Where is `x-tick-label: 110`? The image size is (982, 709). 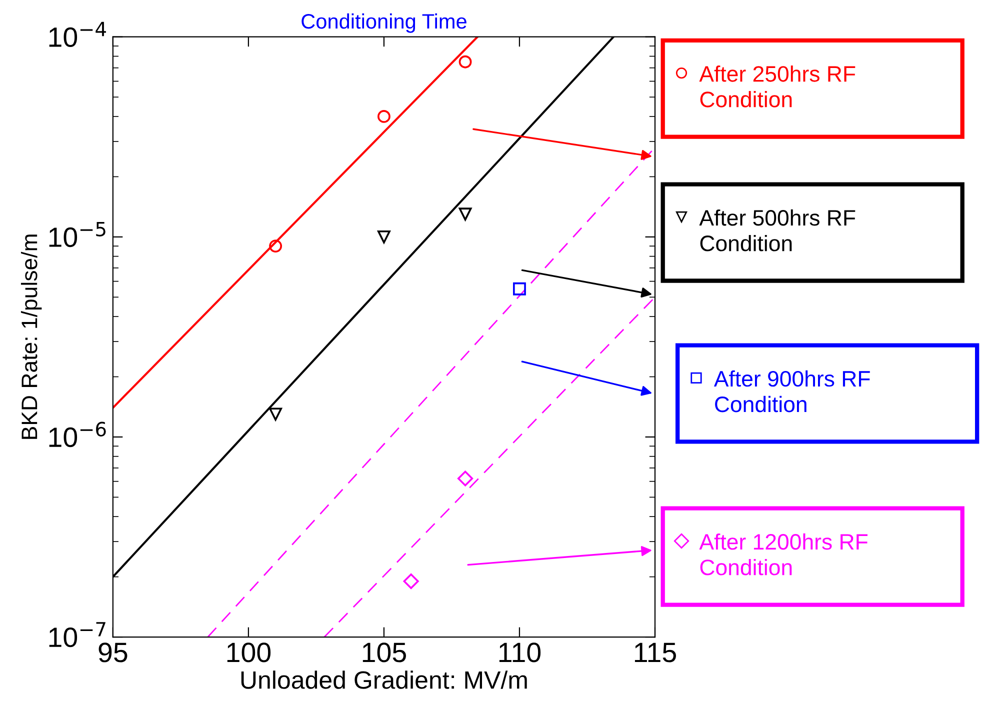
x-tick-label: 110 is located at coordinates (520, 652).